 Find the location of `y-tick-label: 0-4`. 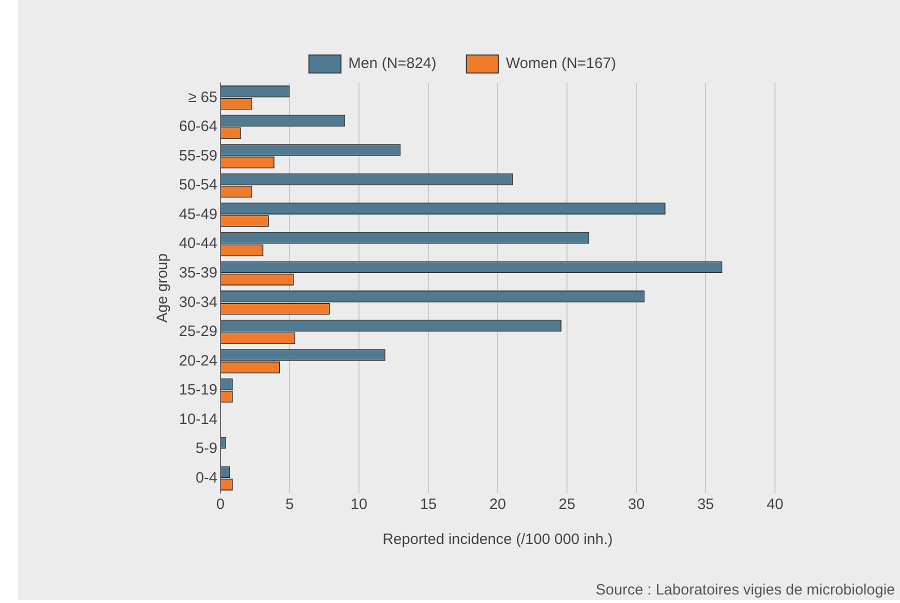

y-tick-label: 0-4 is located at coordinates (207, 478).